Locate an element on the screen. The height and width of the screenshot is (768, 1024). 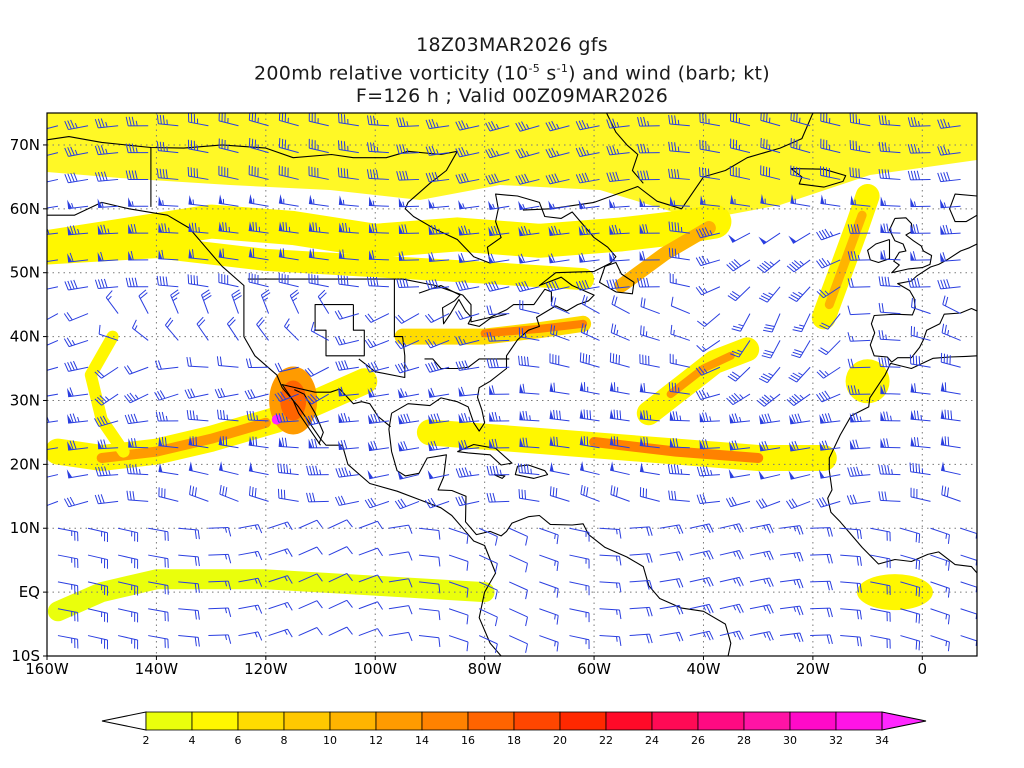
title-exp-1: -5 is located at coordinates (534, 68).